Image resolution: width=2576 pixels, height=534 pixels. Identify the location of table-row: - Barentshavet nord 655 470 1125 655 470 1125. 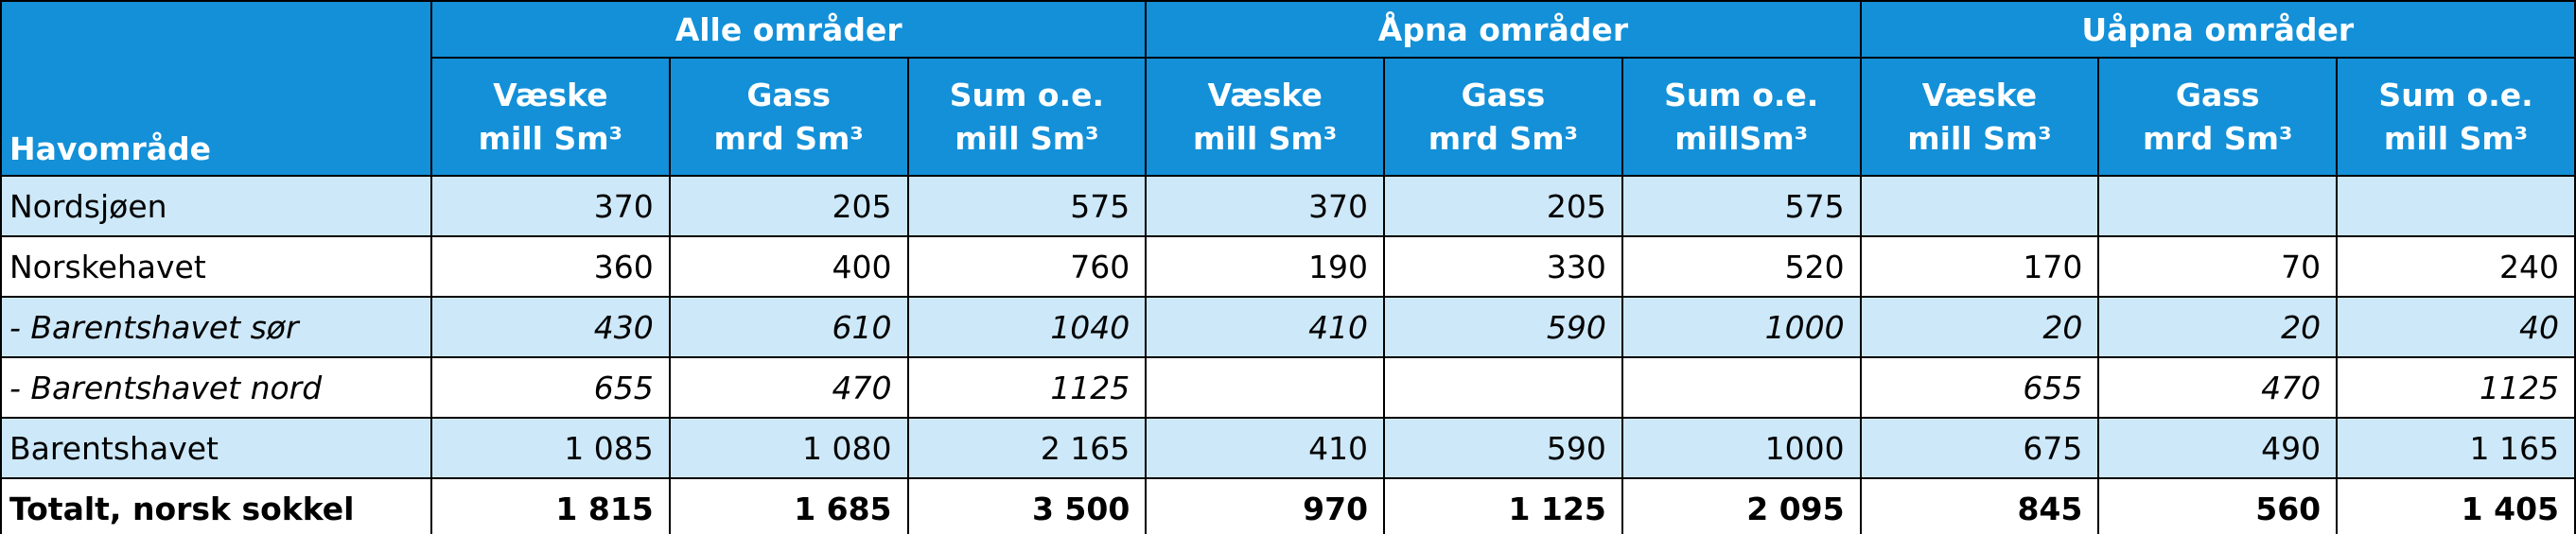
(1288, 387).